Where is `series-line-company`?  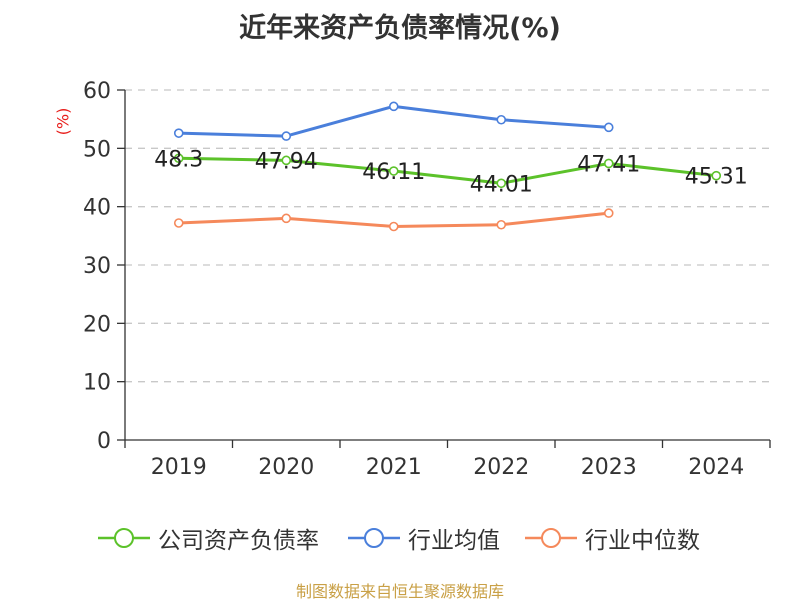
series-line-company is located at coordinates (447, 170).